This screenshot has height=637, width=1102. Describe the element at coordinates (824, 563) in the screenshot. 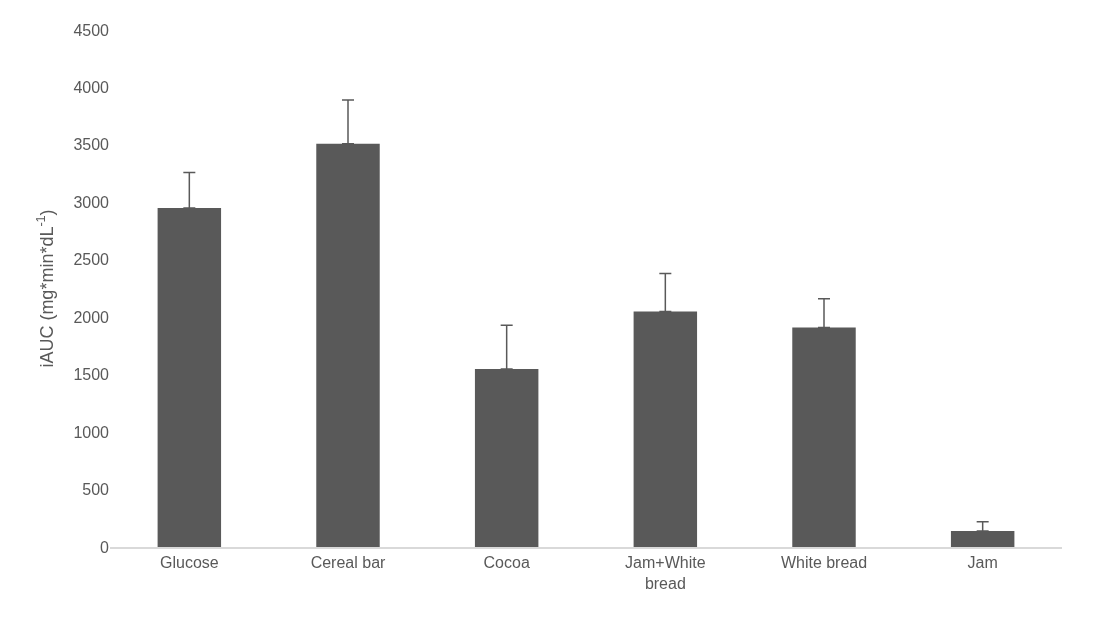

I see `x-tick-label: White bread` at that location.